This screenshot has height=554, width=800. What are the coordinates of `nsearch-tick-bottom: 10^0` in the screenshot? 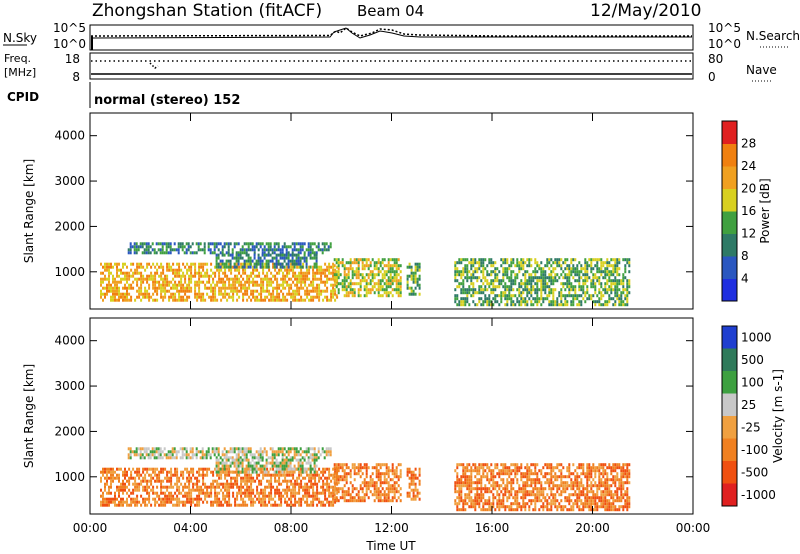 It's located at (724, 44).